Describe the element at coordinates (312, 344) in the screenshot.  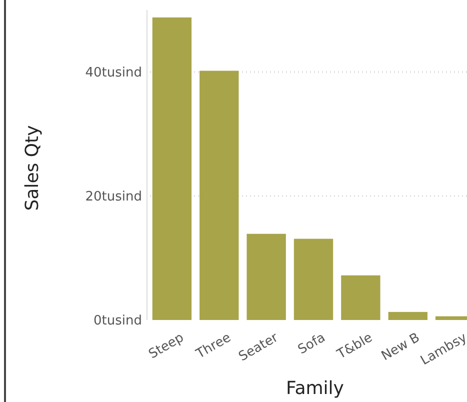
I see `x-tick-label: Sofa` at that location.